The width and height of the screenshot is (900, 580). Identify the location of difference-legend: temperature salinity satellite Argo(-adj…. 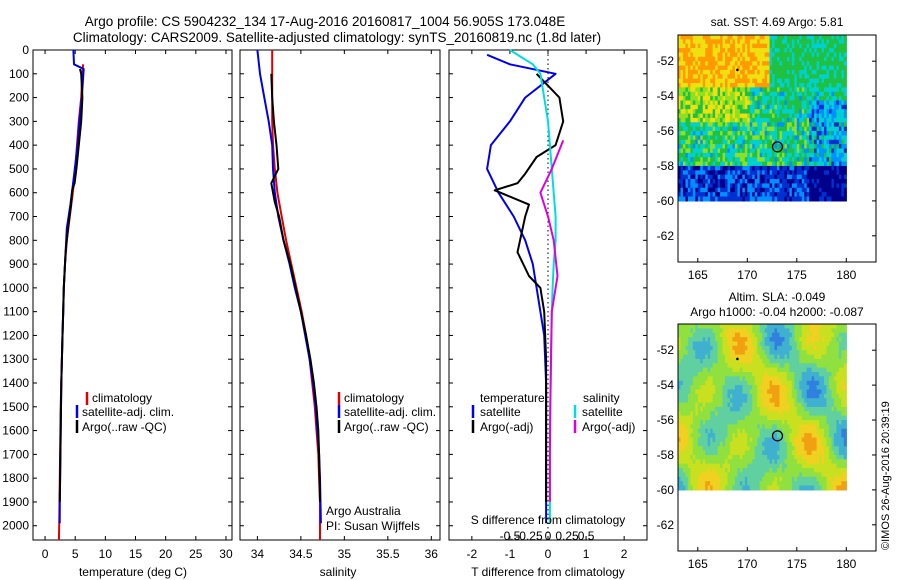
(553, 412).